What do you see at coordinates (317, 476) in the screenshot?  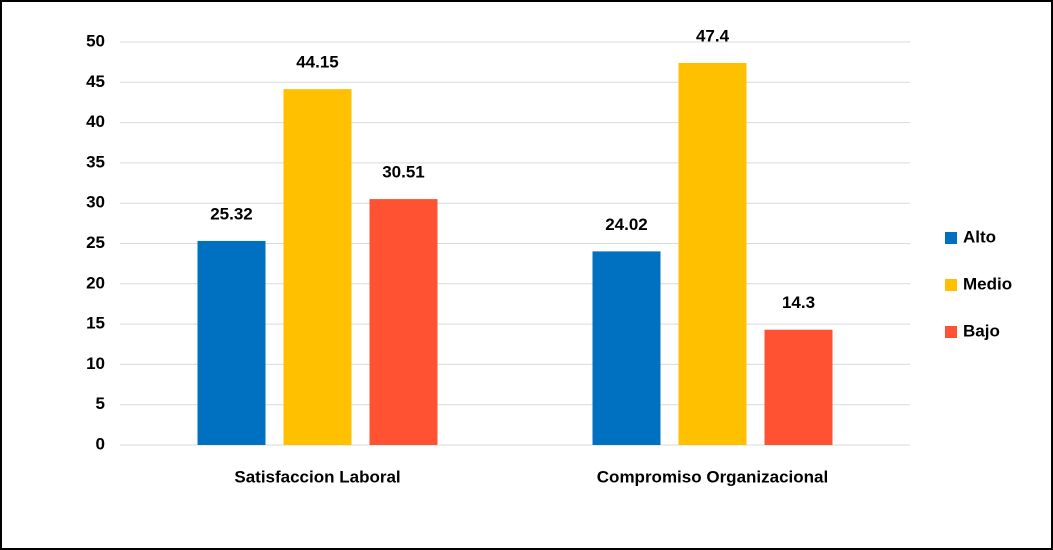 I see `x-tick-label: Satisfaccion Laboral` at bounding box center [317, 476].